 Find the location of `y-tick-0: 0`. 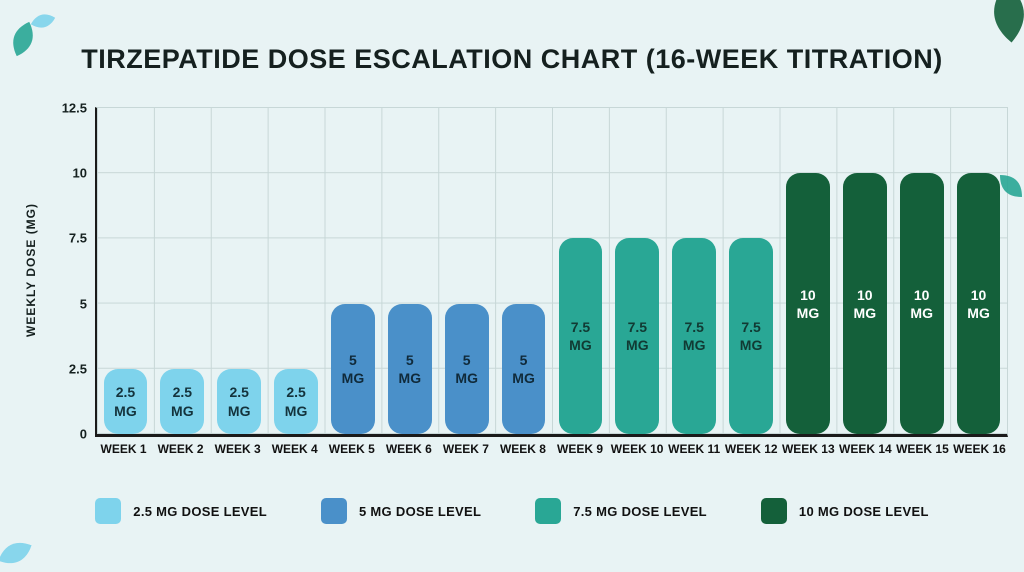

y-tick-0: 0 is located at coordinates (83, 434).